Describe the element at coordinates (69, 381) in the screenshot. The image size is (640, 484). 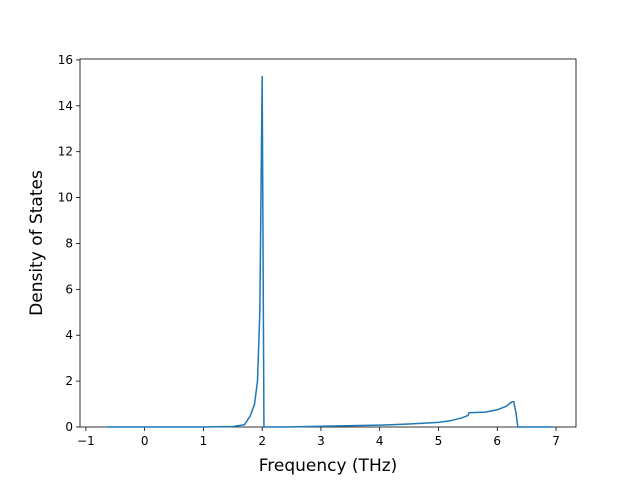
I see `y-tick-label: 2` at that location.